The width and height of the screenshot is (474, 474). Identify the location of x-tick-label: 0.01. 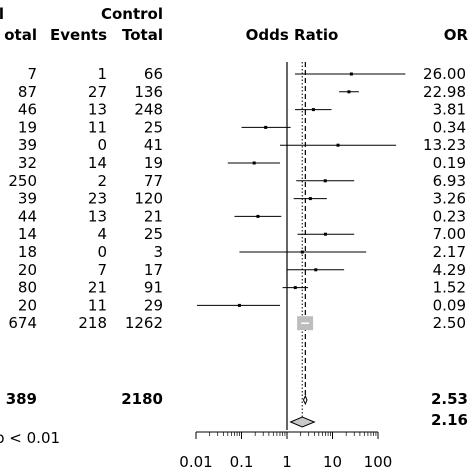
(195, 462).